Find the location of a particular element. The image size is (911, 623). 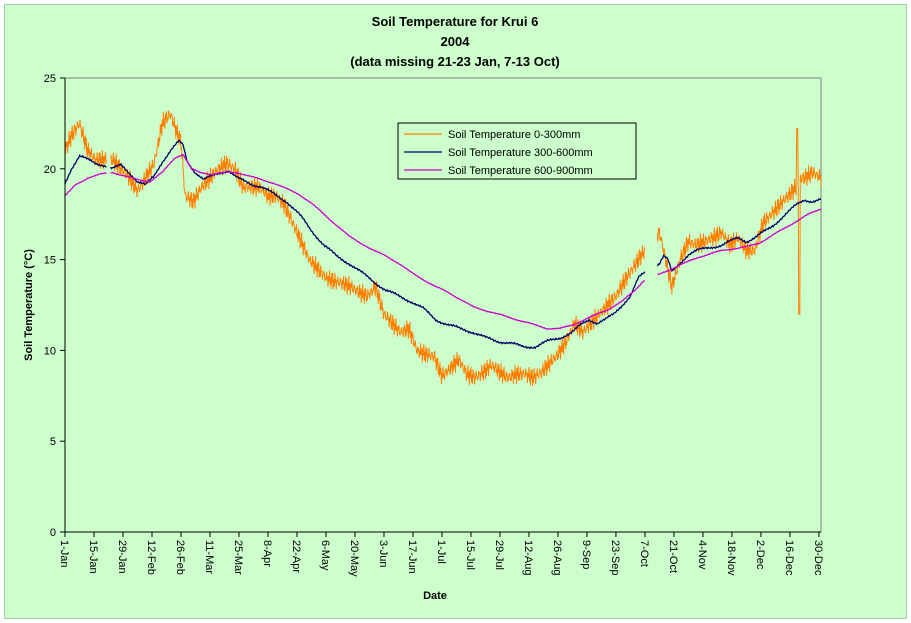

x-tick-label: 7-Oct is located at coordinates (644, 553).